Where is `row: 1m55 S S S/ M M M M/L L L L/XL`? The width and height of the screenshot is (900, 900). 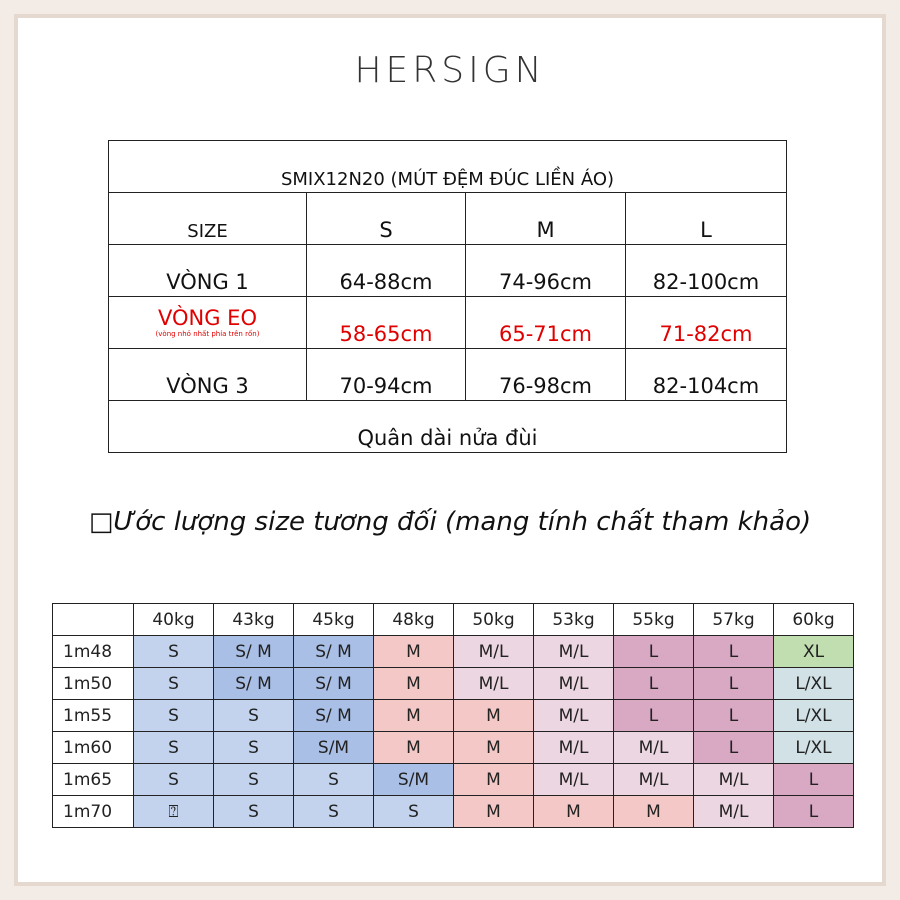
row: 1m55 S S S/ M M M M/L L L L/XL is located at coordinates (453, 715).